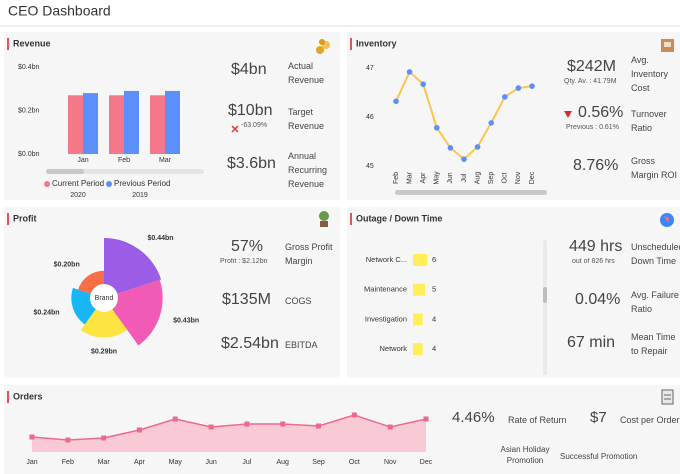  I want to click on promotion-box: Asian Holiday Promotion, so click(525, 455).